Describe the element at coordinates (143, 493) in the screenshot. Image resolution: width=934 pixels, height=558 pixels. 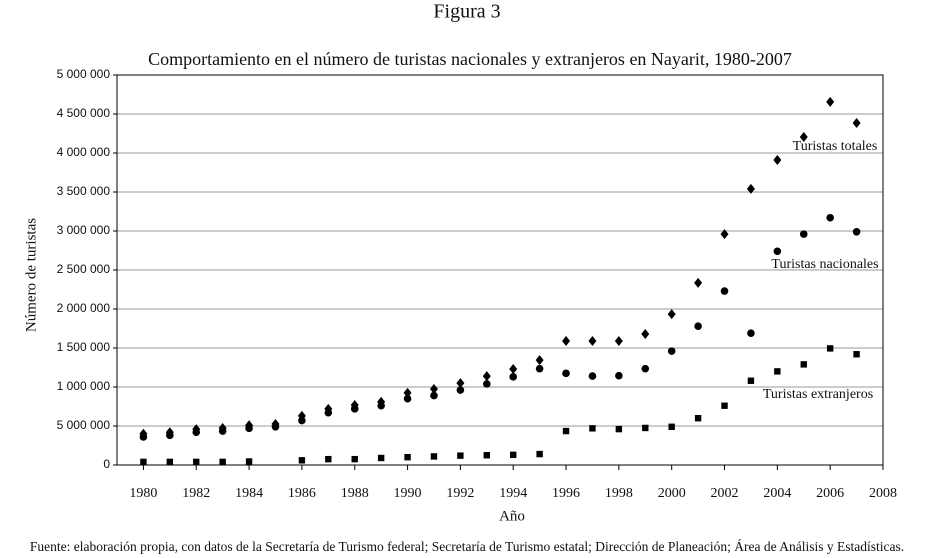
I see `x-tick-label: 1980` at that location.